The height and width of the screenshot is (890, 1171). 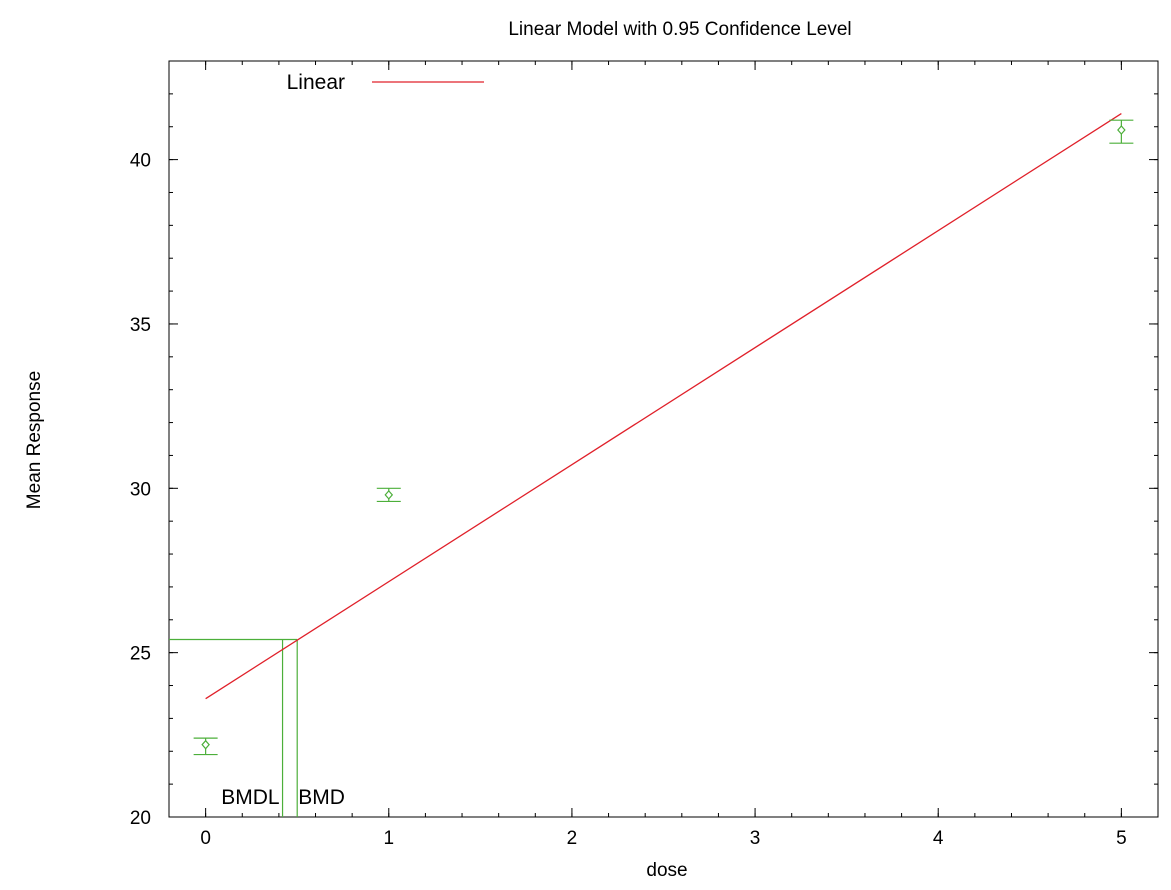 What do you see at coordinates (321, 797) in the screenshot?
I see `bmd-label: BMD` at bounding box center [321, 797].